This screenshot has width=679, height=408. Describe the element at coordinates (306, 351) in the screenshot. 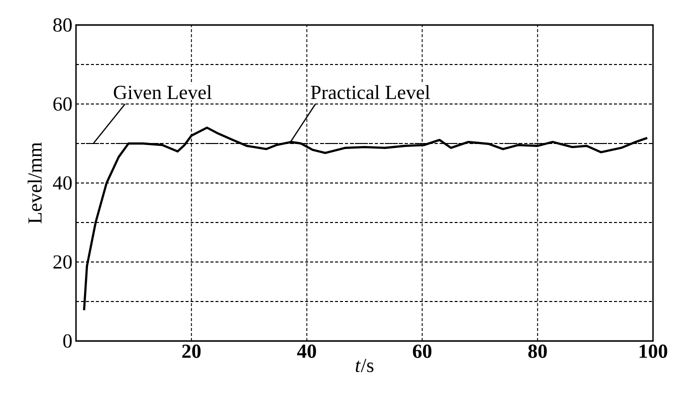

I see `x-tick-label: 40` at that location.